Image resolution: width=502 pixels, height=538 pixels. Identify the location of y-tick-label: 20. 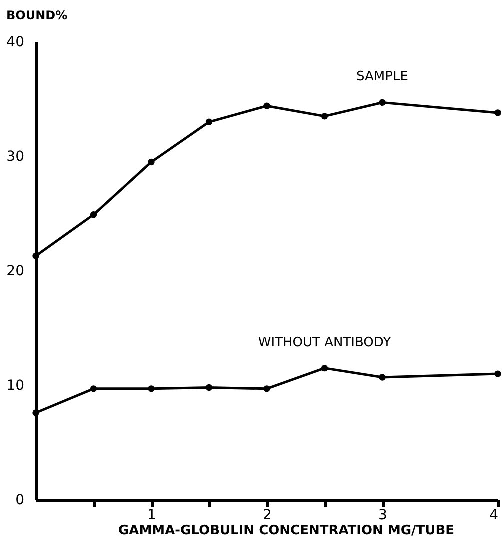
(15, 272).